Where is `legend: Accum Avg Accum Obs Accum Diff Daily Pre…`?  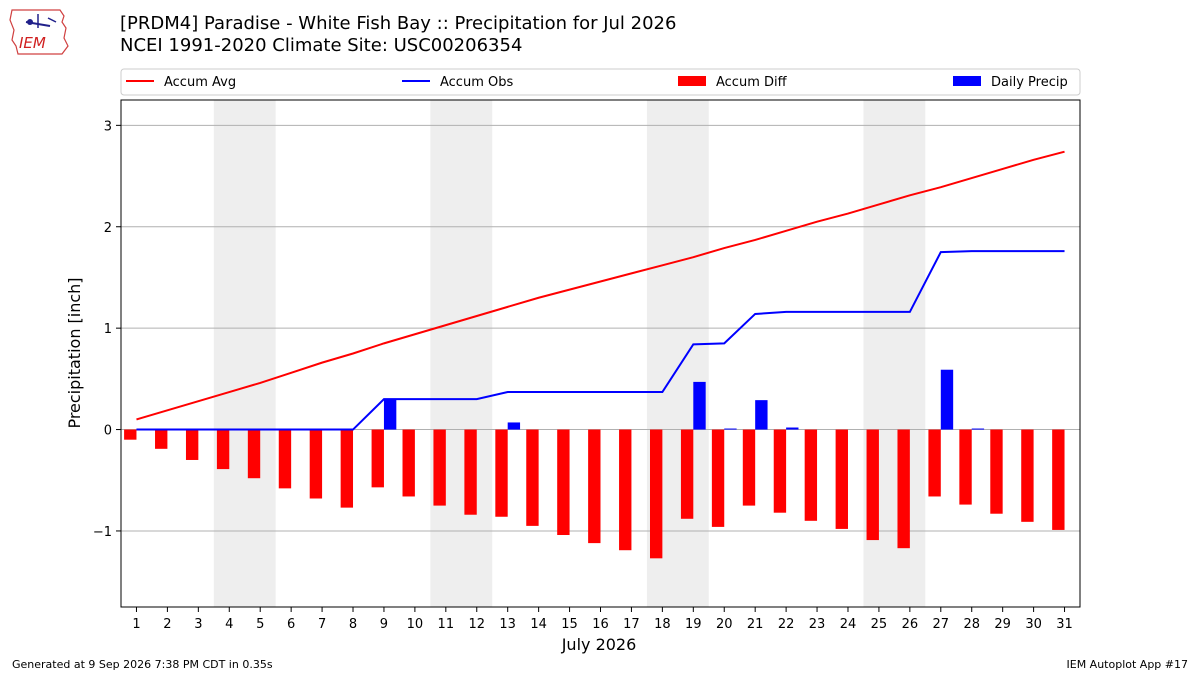 legend: Accum Avg Accum Obs Accum Diff Daily Pre… is located at coordinates (600, 82).